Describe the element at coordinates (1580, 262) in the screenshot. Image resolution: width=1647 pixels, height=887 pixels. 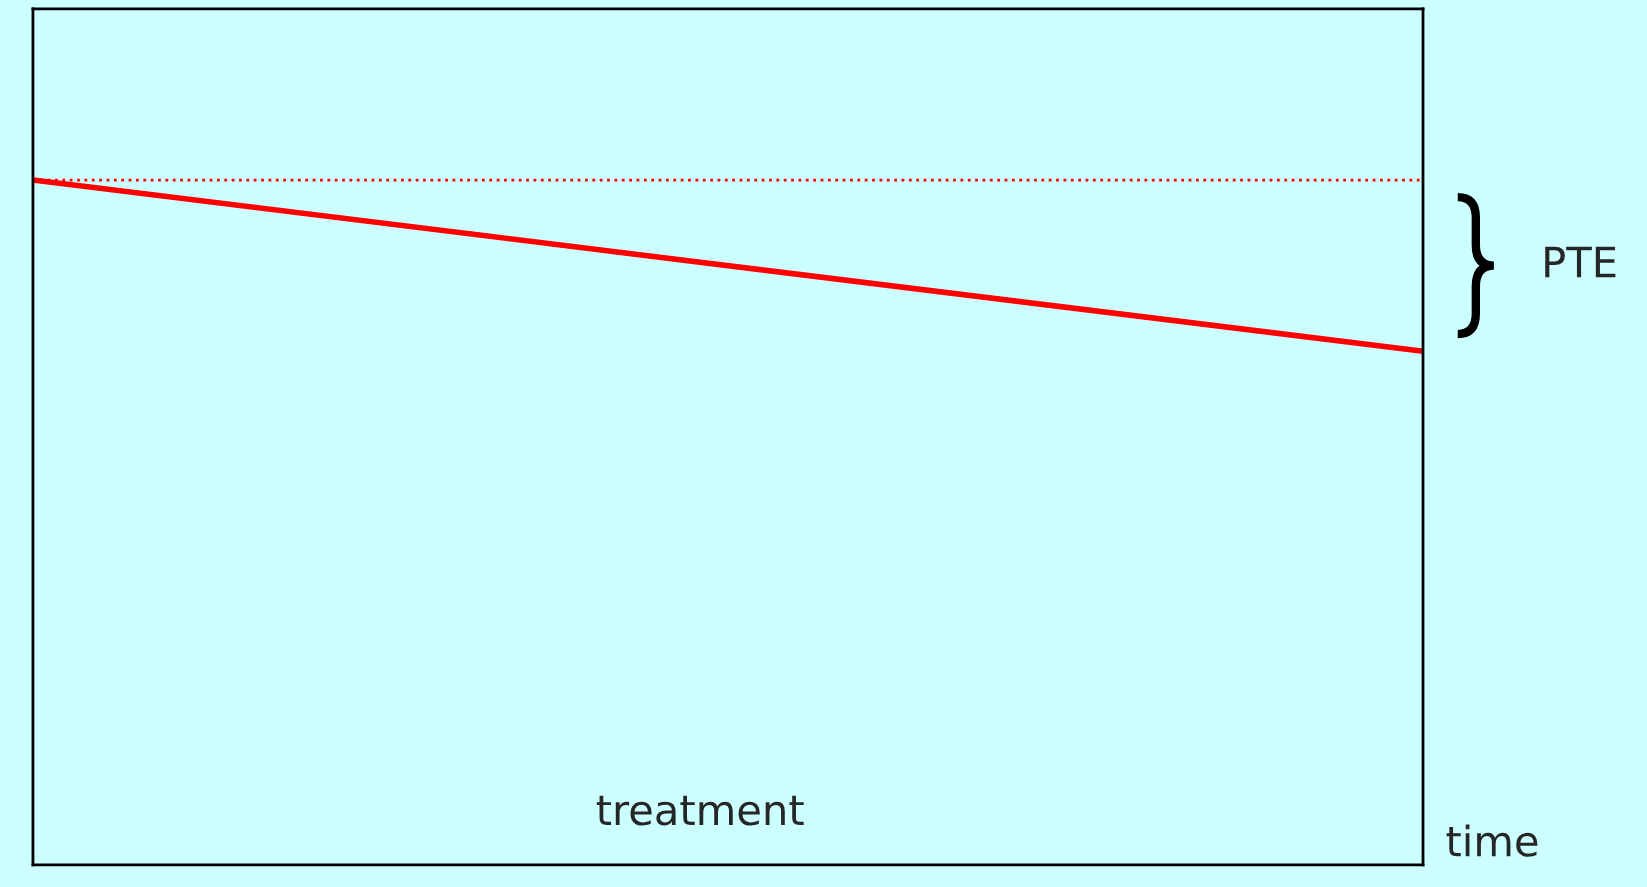
I see `annotation: PTE` at that location.